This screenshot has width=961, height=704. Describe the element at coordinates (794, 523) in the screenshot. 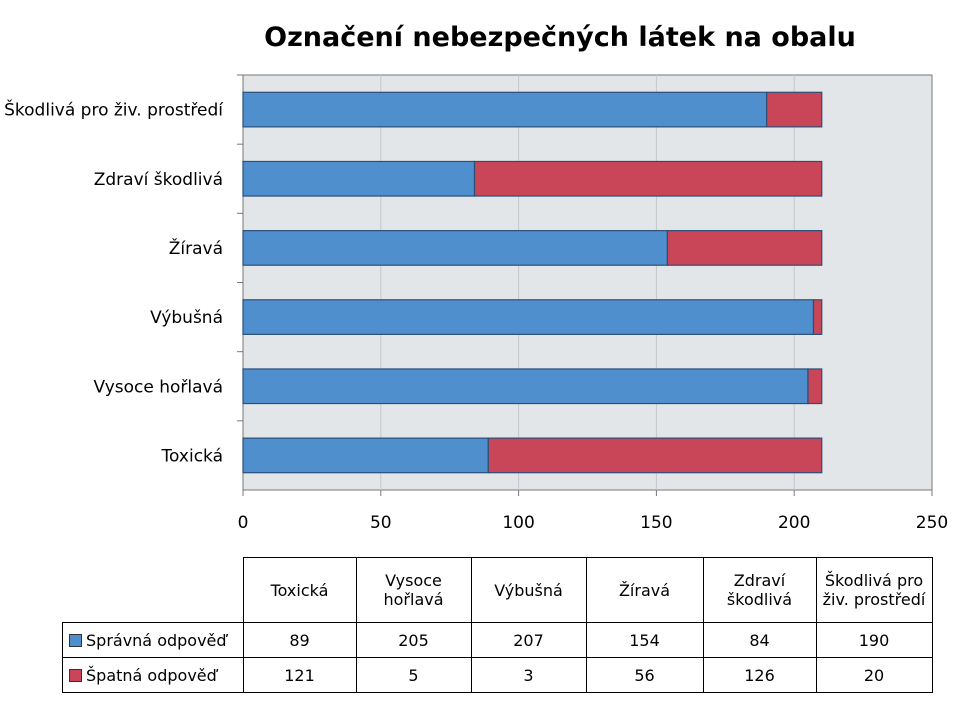

I see `x-tick-label: 200` at that location.